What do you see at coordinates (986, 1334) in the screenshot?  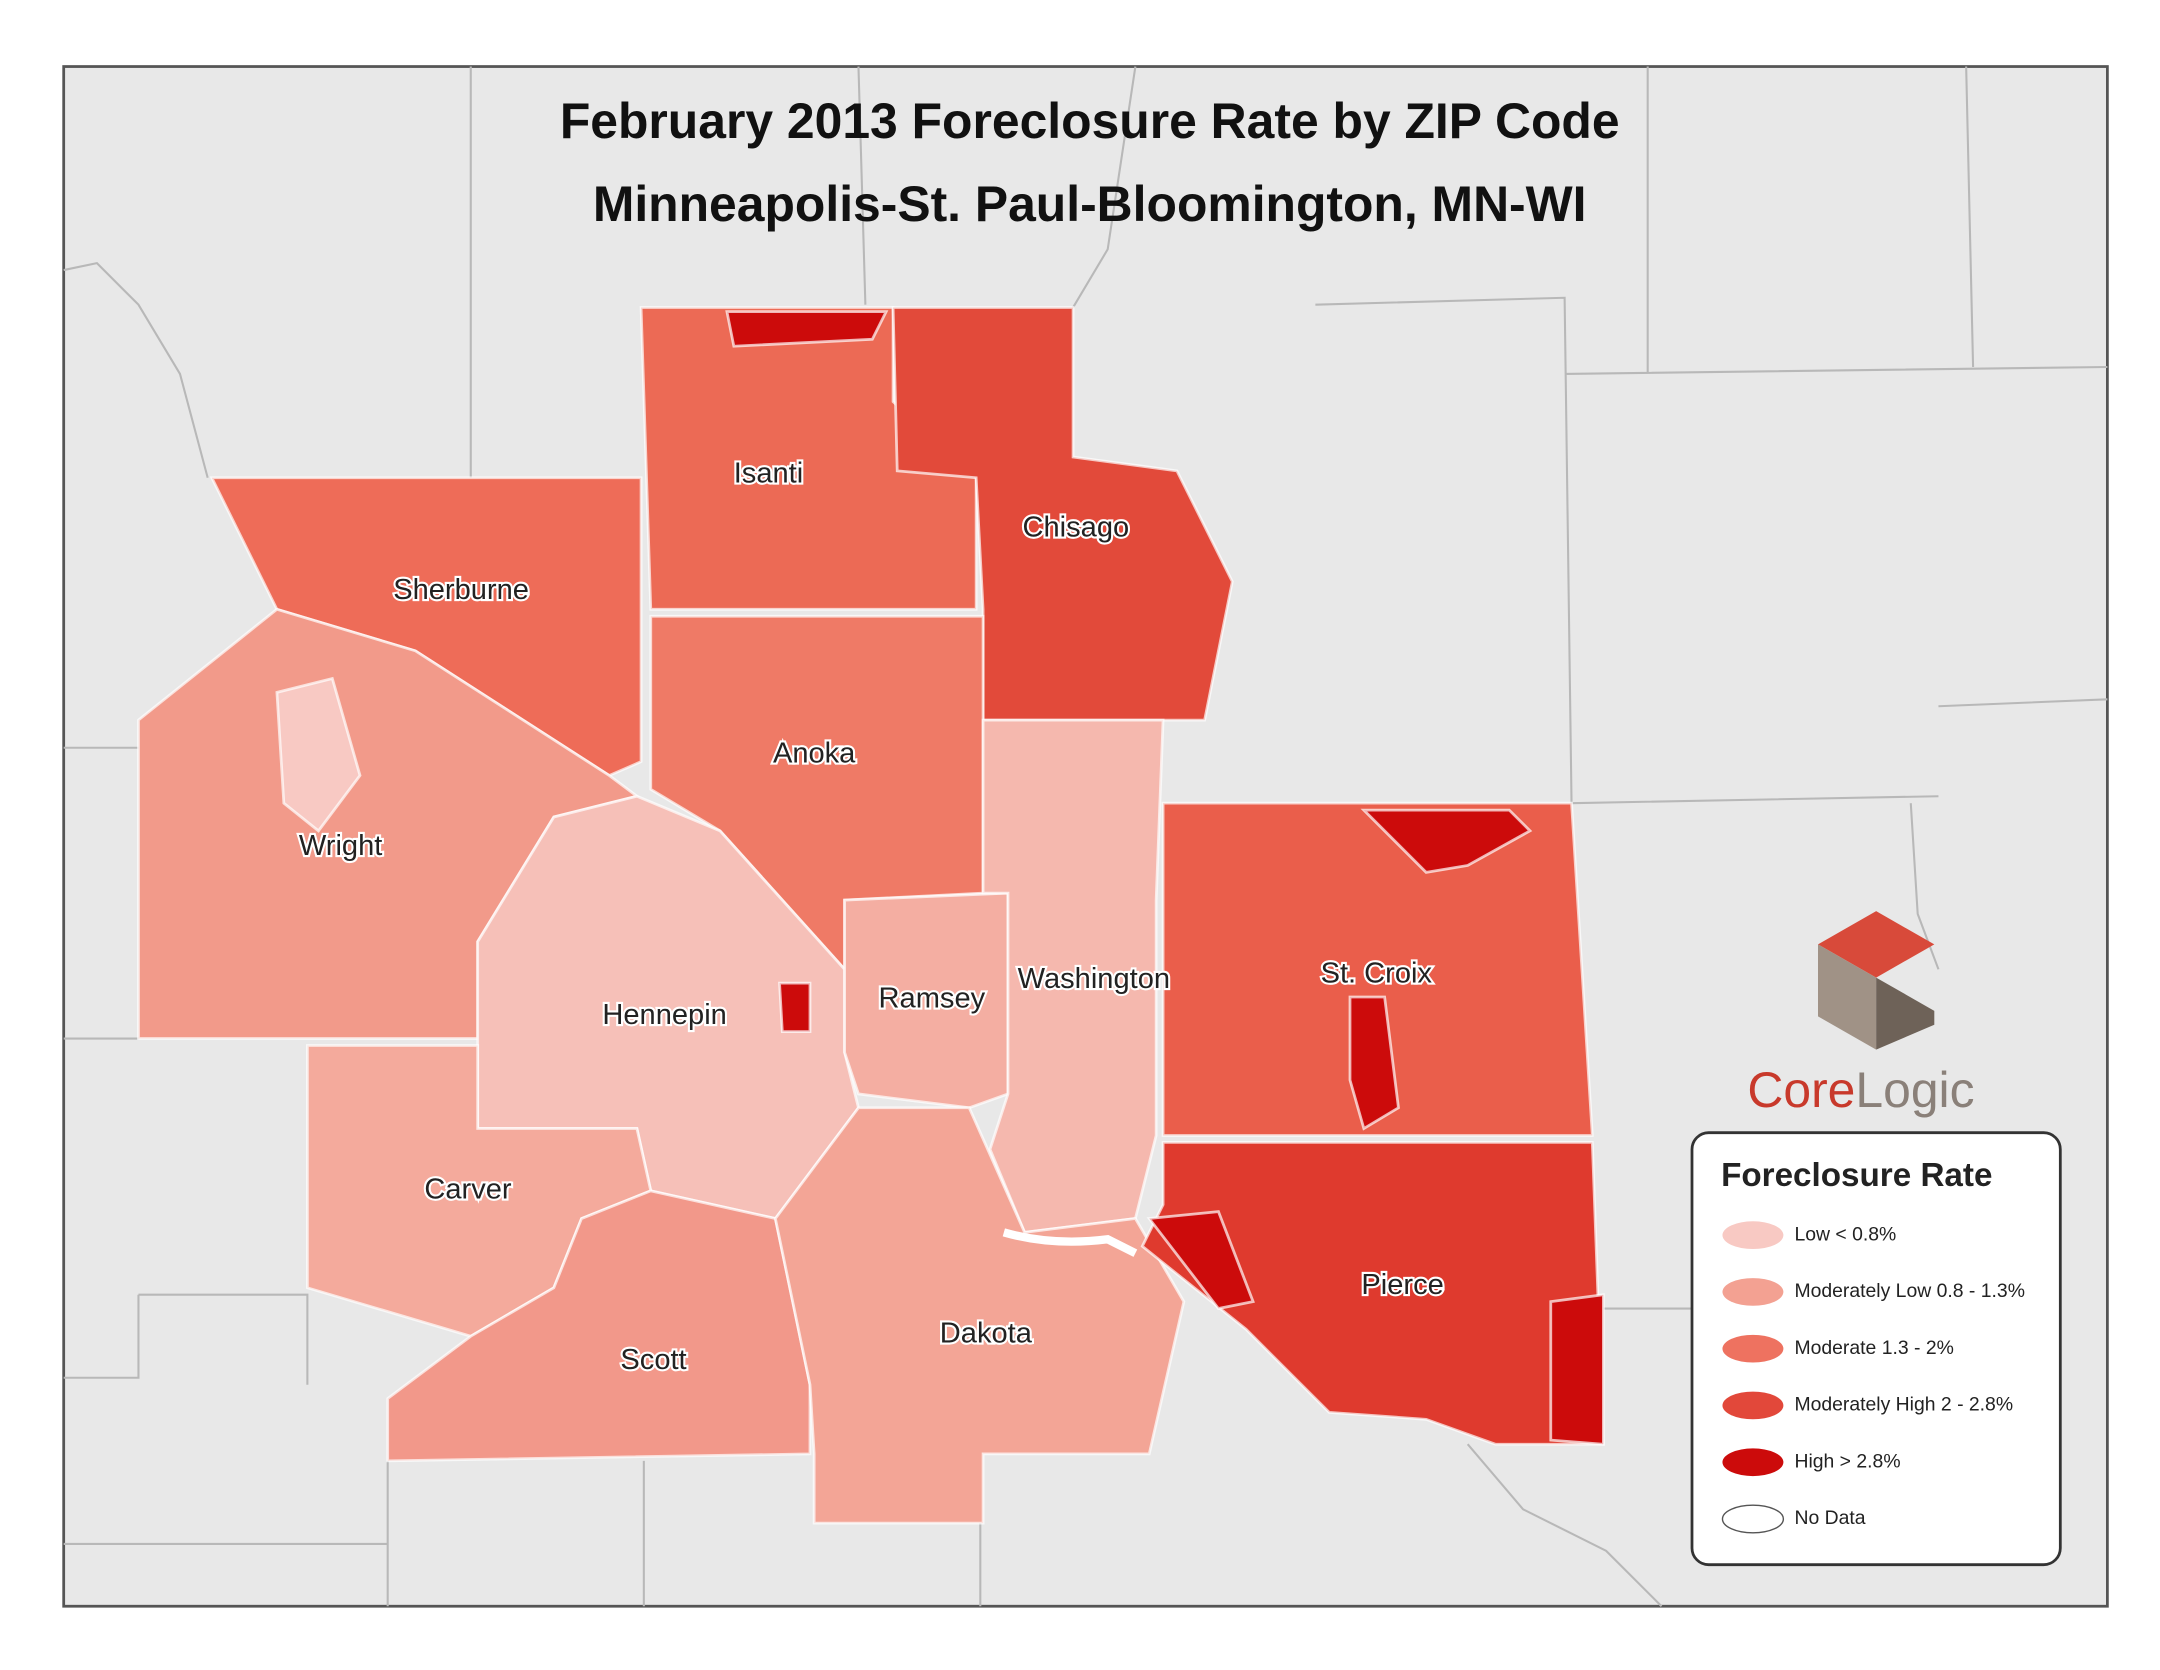 I see `county-label: Dakota` at bounding box center [986, 1334].